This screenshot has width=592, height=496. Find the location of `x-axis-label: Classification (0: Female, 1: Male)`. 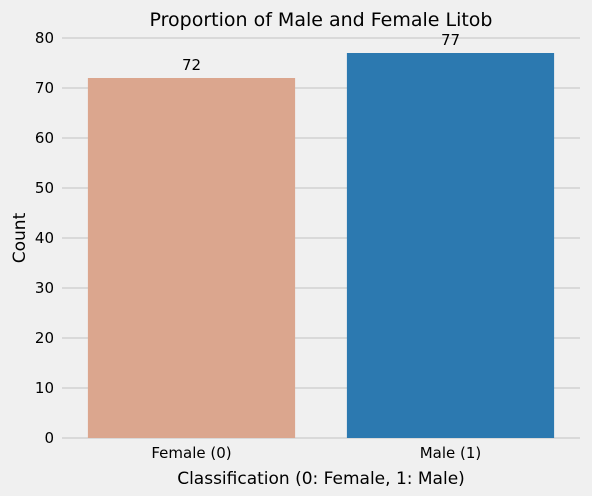

x-axis-label: Classification (0: Female, 1: Male) is located at coordinates (321, 479).